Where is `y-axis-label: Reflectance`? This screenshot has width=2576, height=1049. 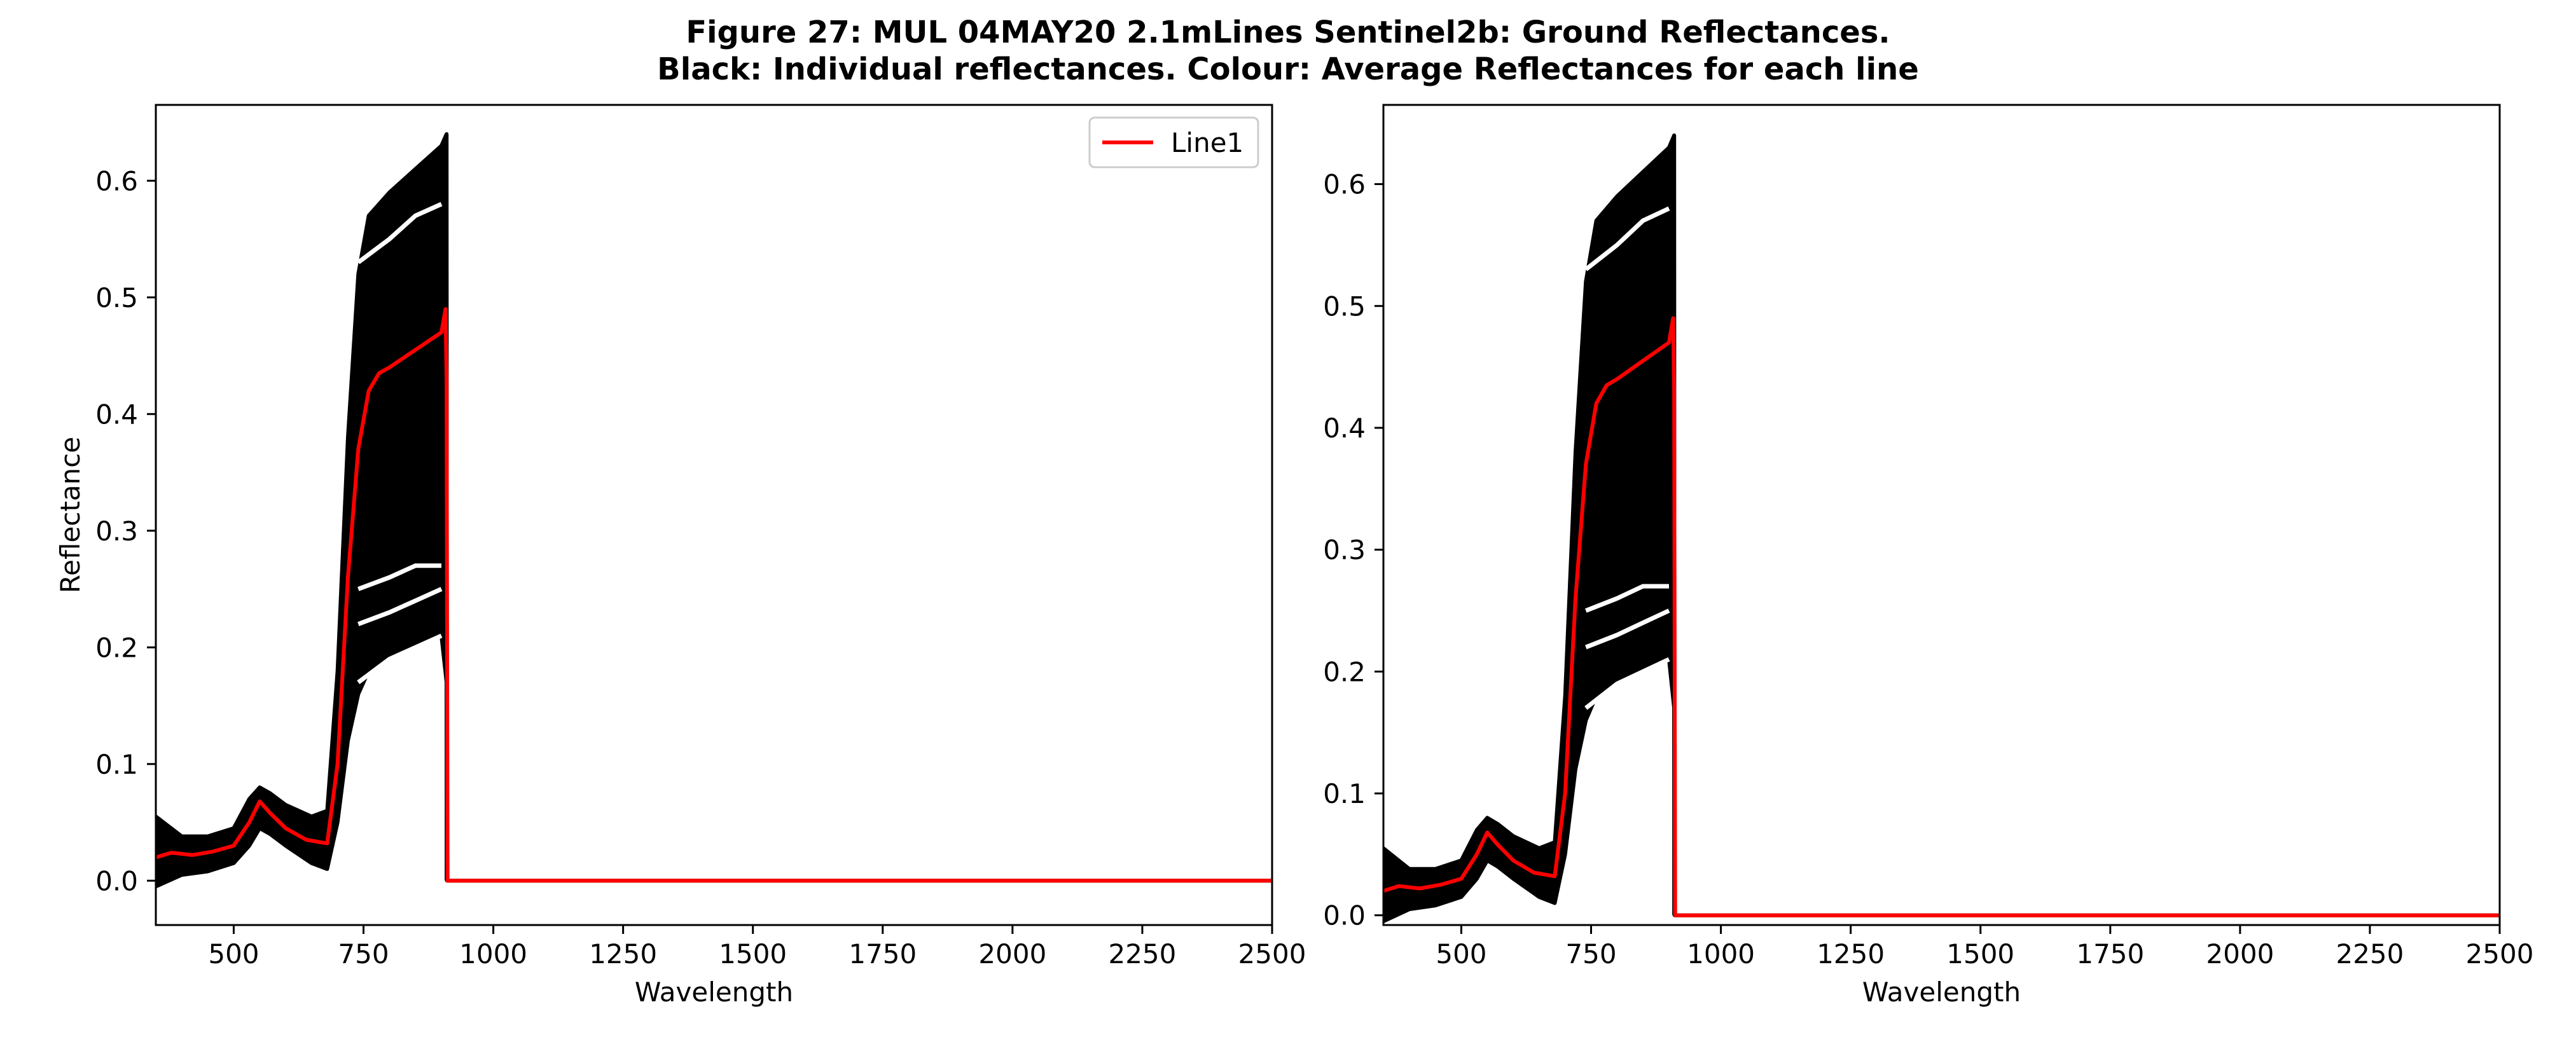
y-axis-label: Reflectance is located at coordinates (70, 515).